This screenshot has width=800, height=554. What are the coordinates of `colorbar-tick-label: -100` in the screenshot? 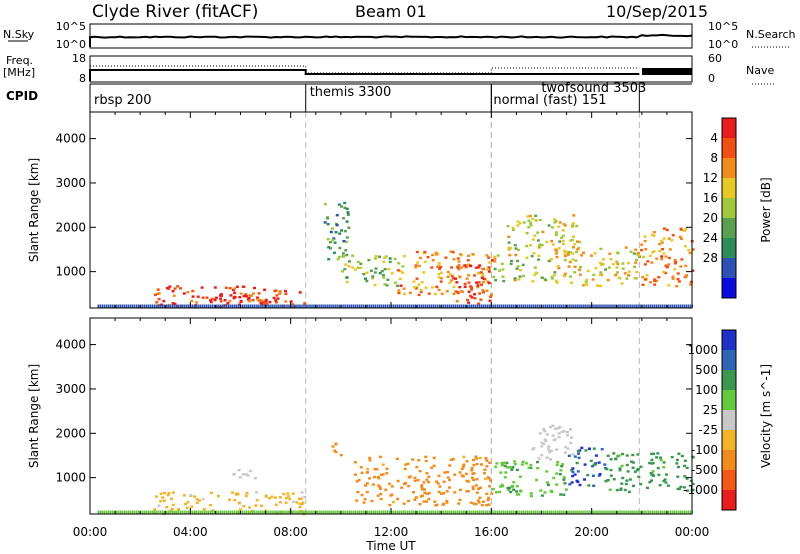 It's located at (704, 450).